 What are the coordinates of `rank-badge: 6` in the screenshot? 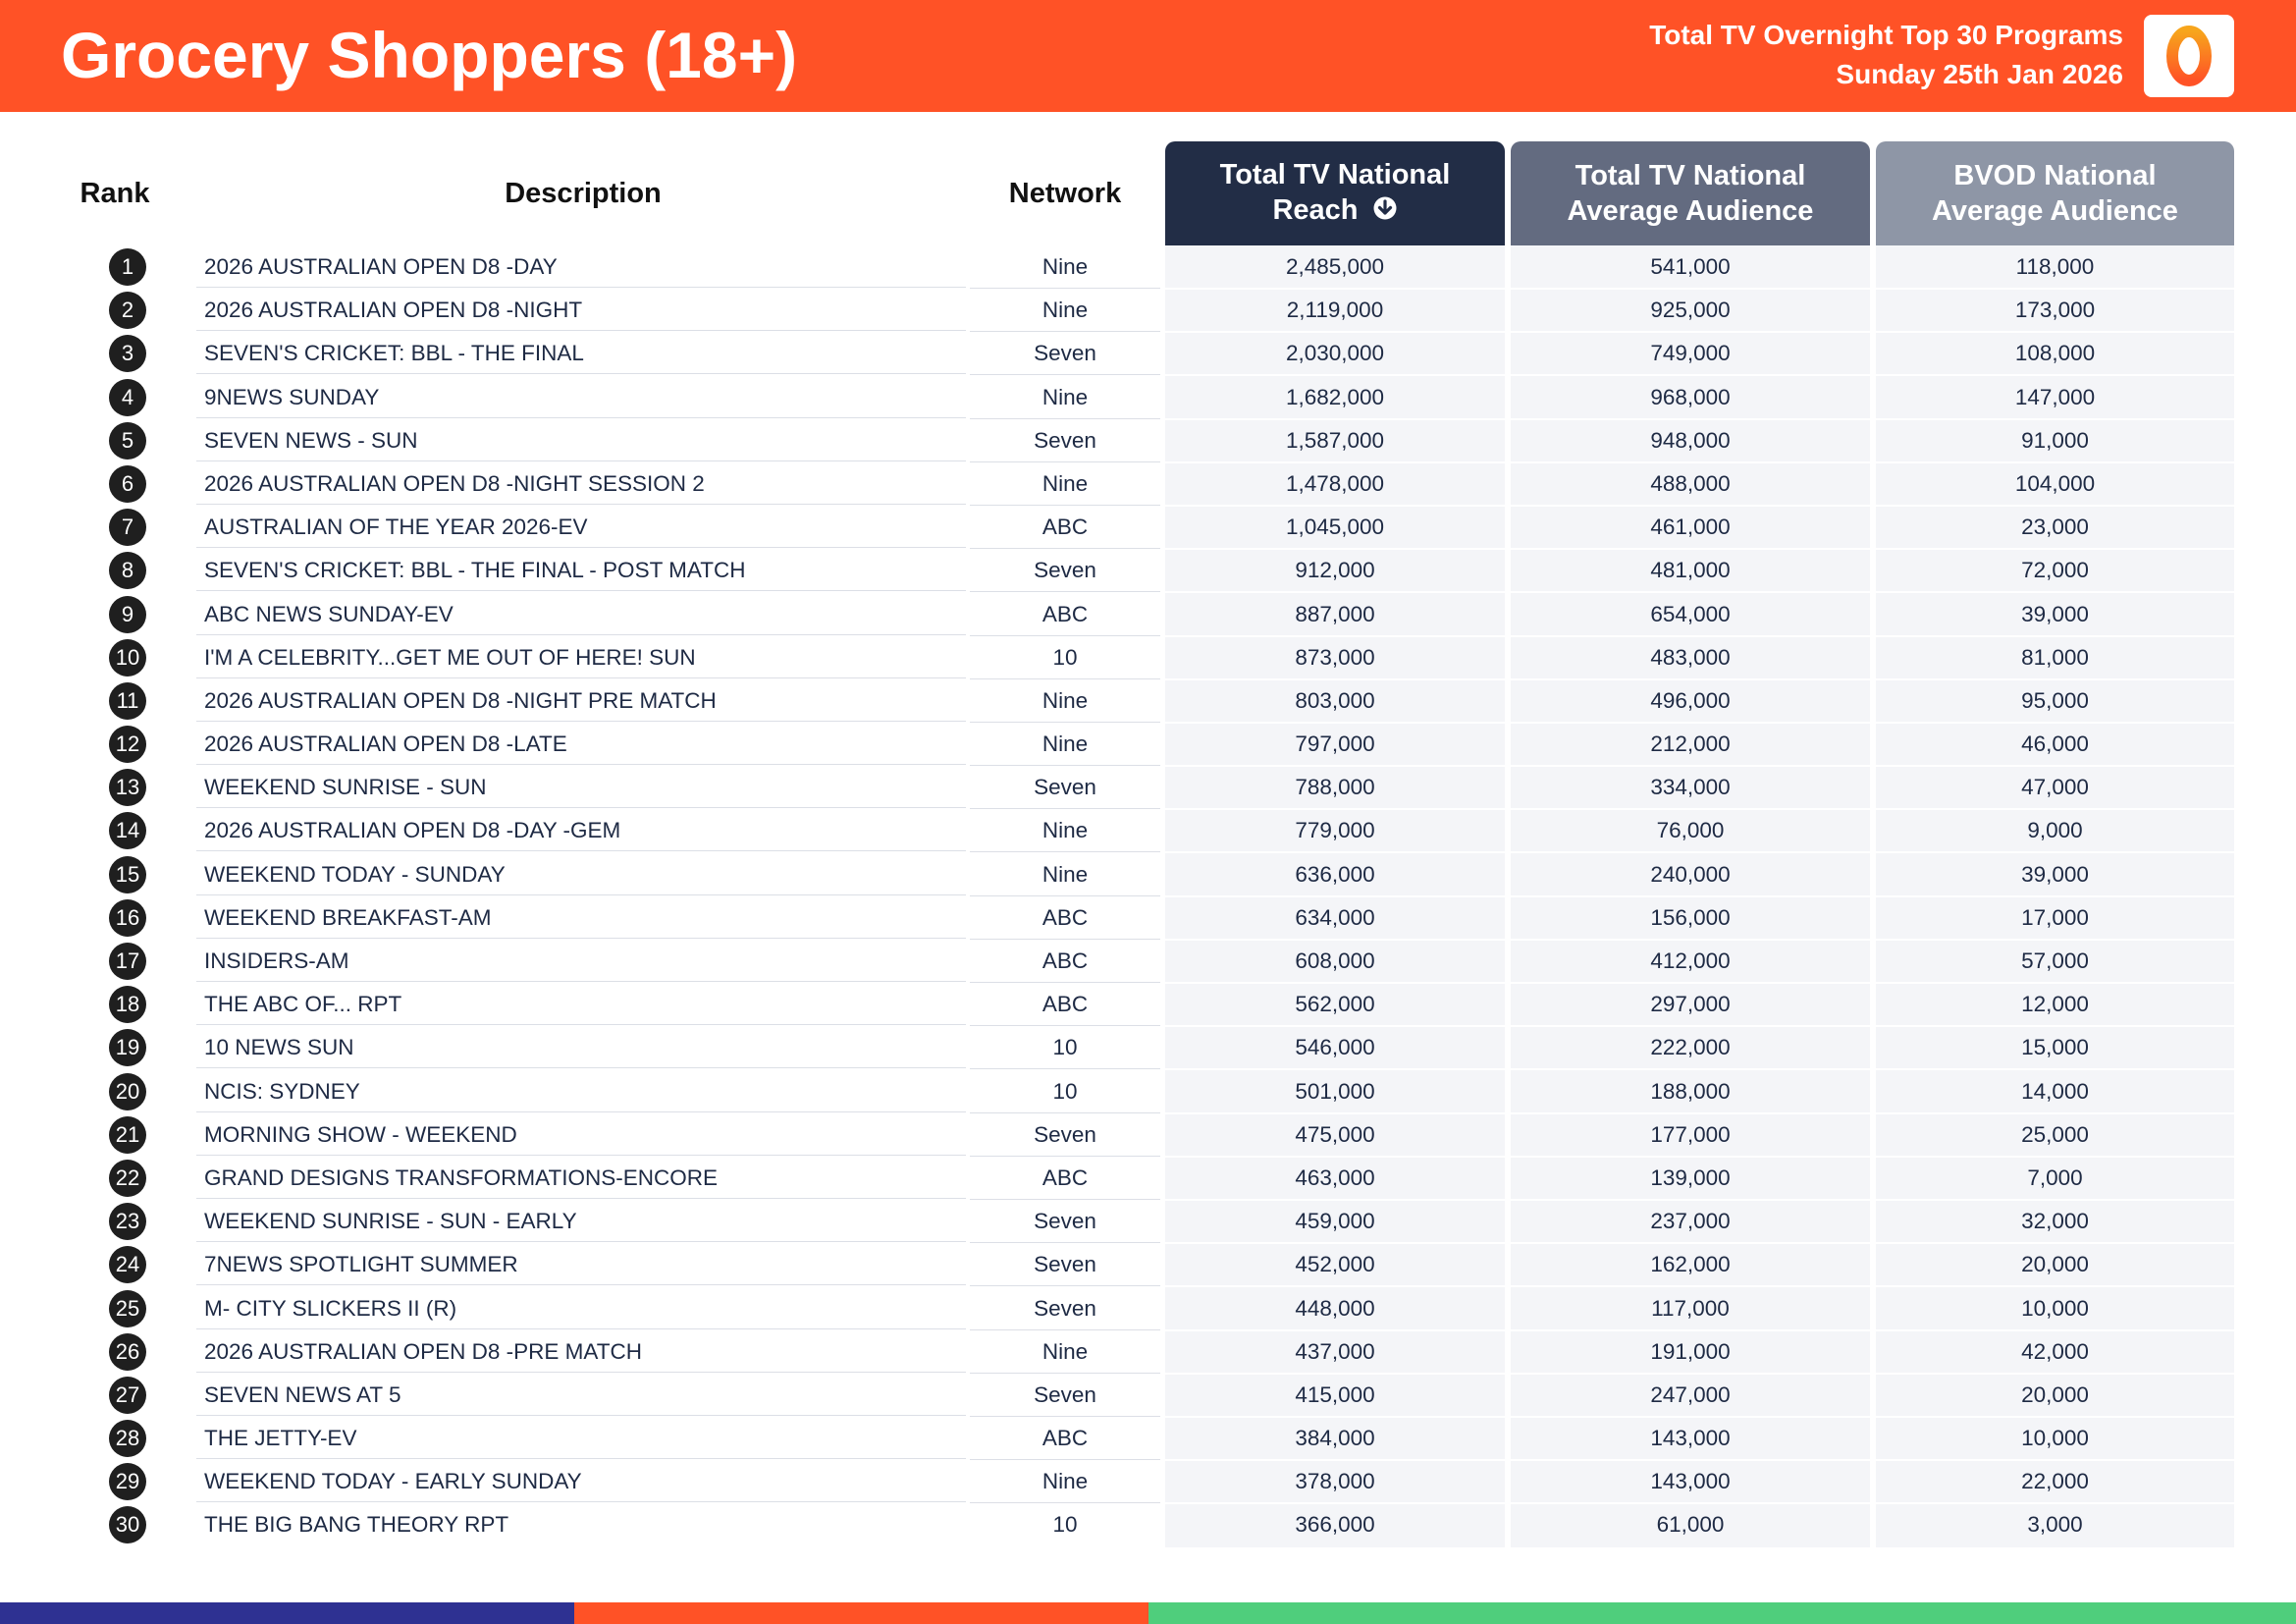 It's located at (127, 483).